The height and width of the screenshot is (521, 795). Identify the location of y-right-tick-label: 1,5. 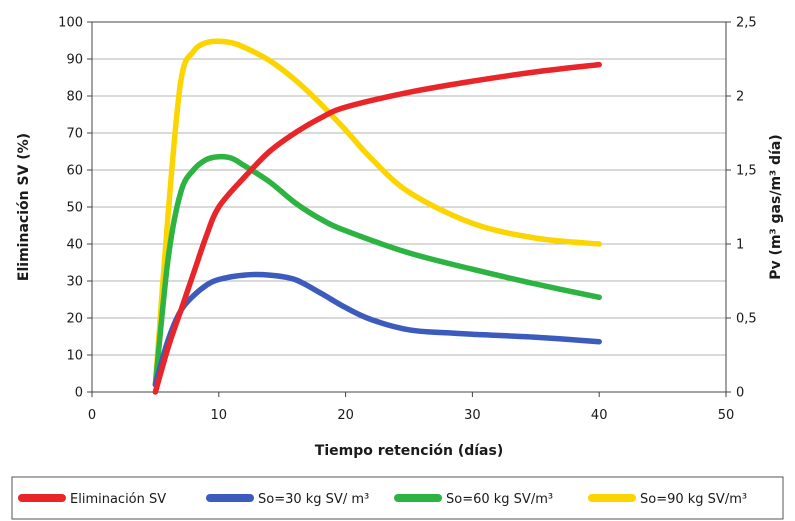
(746, 171).